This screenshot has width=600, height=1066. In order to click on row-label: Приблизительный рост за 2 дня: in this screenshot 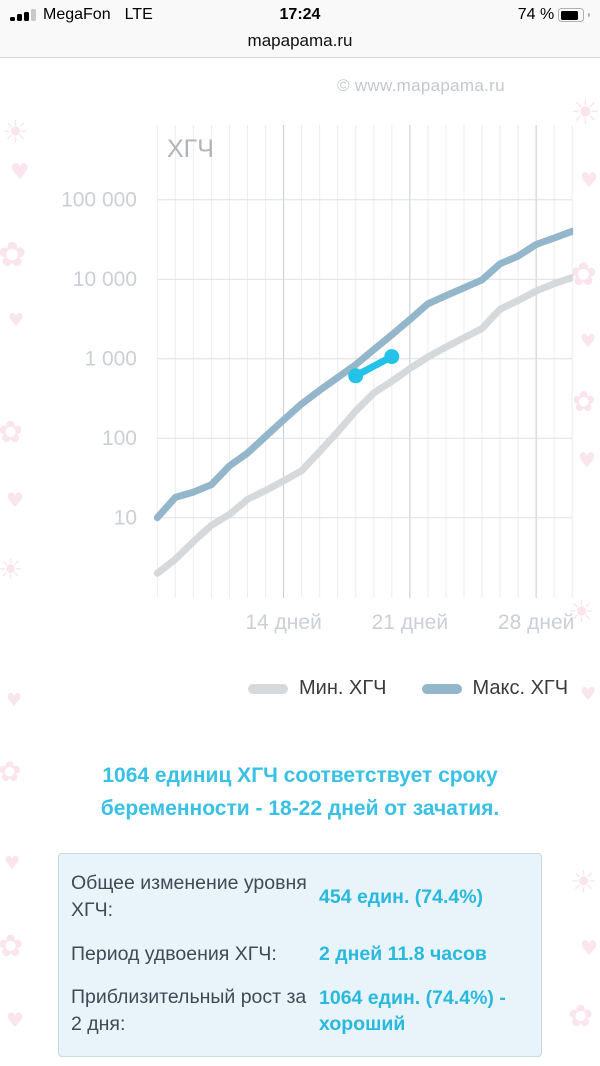, I will do `click(189, 1010)`.